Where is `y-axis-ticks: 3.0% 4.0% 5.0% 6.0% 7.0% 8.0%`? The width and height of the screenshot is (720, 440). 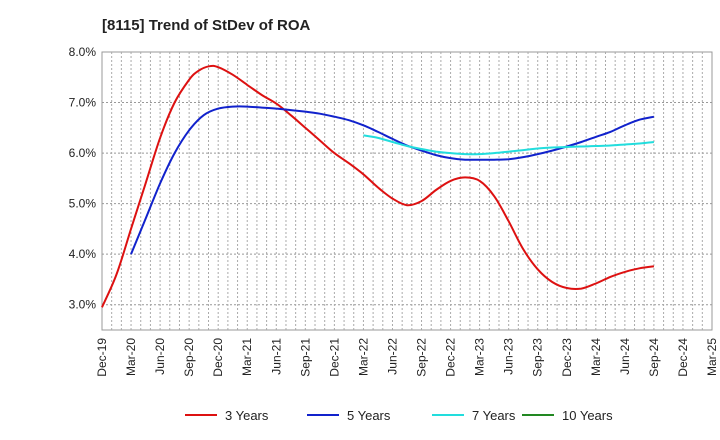 y-axis-ticks: 3.0% 4.0% 5.0% 6.0% 7.0% 8.0% is located at coordinates (83, 178).